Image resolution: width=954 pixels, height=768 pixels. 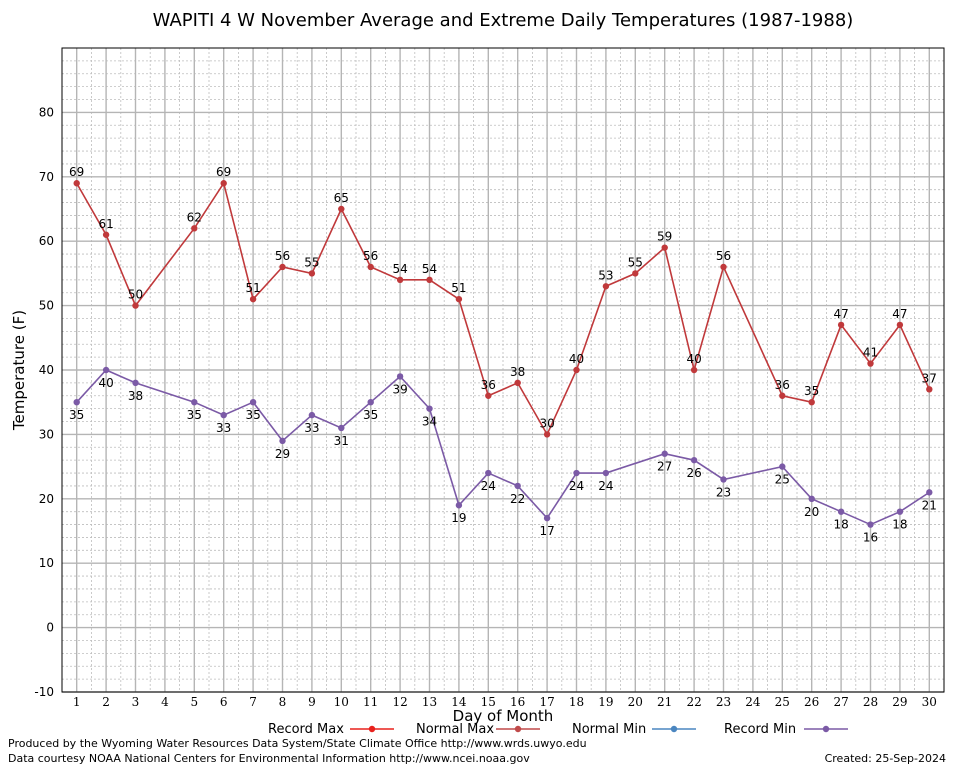 What do you see at coordinates (760, 729) in the screenshot?
I see `legend-label: Record Min` at bounding box center [760, 729].